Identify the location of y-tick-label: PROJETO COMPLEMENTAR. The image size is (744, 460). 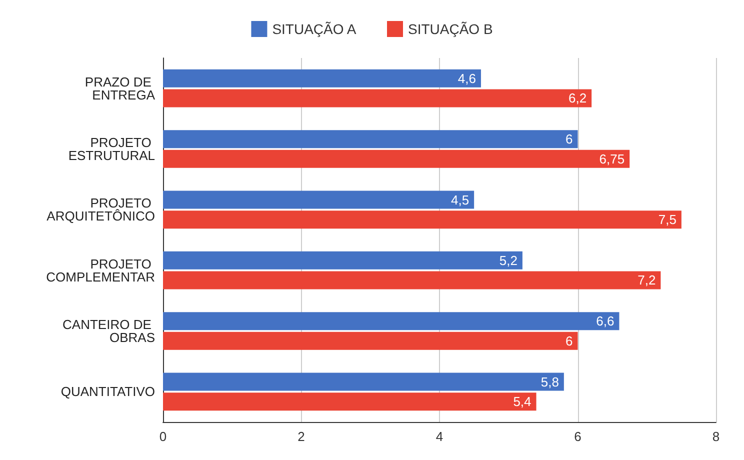
(100, 270).